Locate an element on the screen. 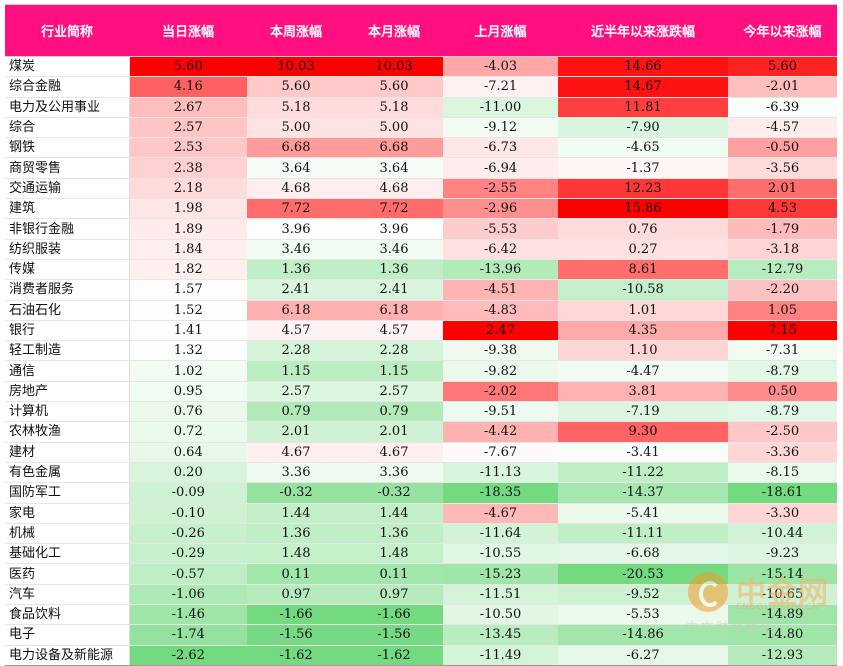  value-cell: 0.20 is located at coordinates (188, 473).